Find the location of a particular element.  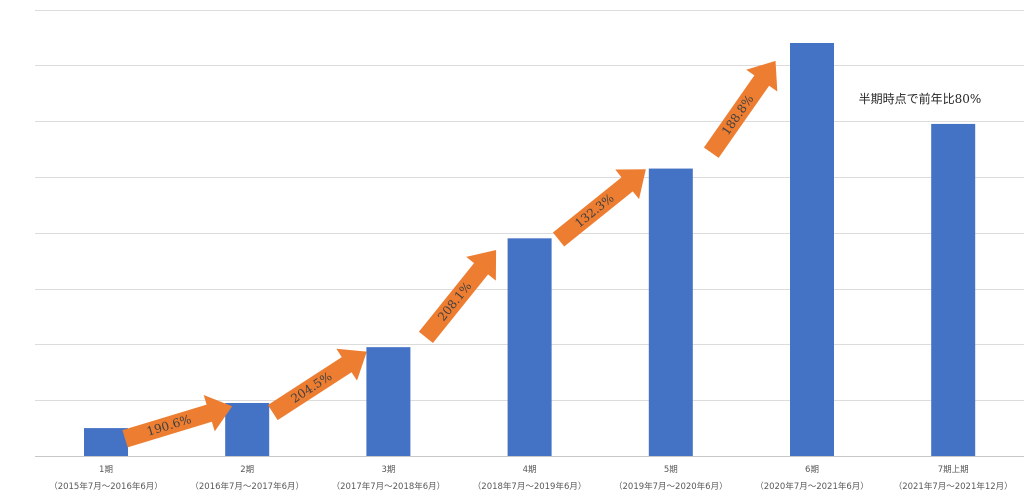

period-label: （2019年7月～2020年6月） is located at coordinates (671, 486).